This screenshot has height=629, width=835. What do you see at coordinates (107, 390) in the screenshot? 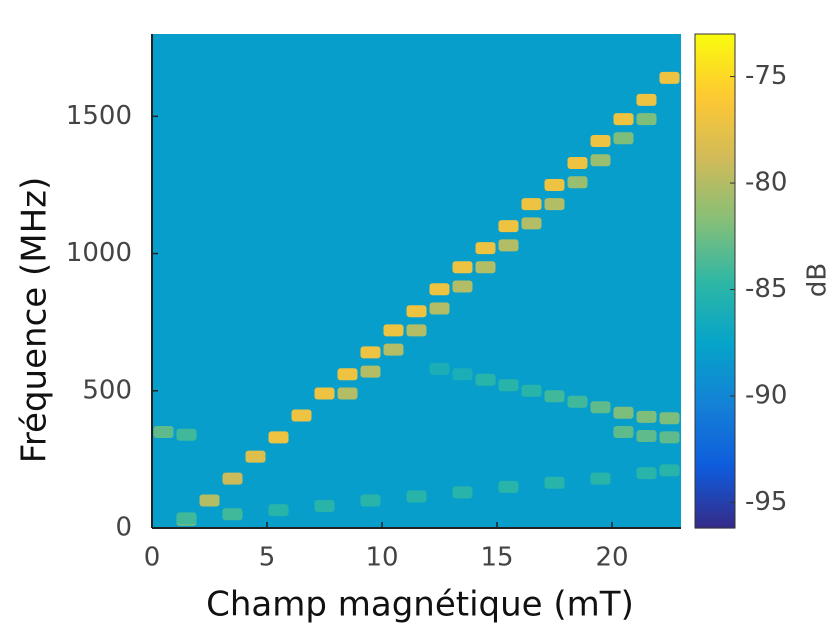
I see `y-tick-label: 500` at bounding box center [107, 390].